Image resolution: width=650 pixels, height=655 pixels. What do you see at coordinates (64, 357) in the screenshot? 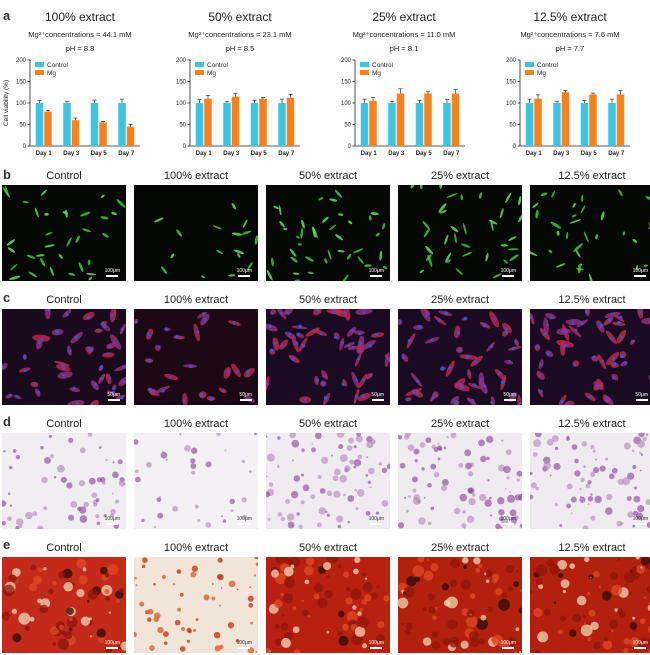
I see `micrograph-c-control: 50μm` at bounding box center [64, 357].